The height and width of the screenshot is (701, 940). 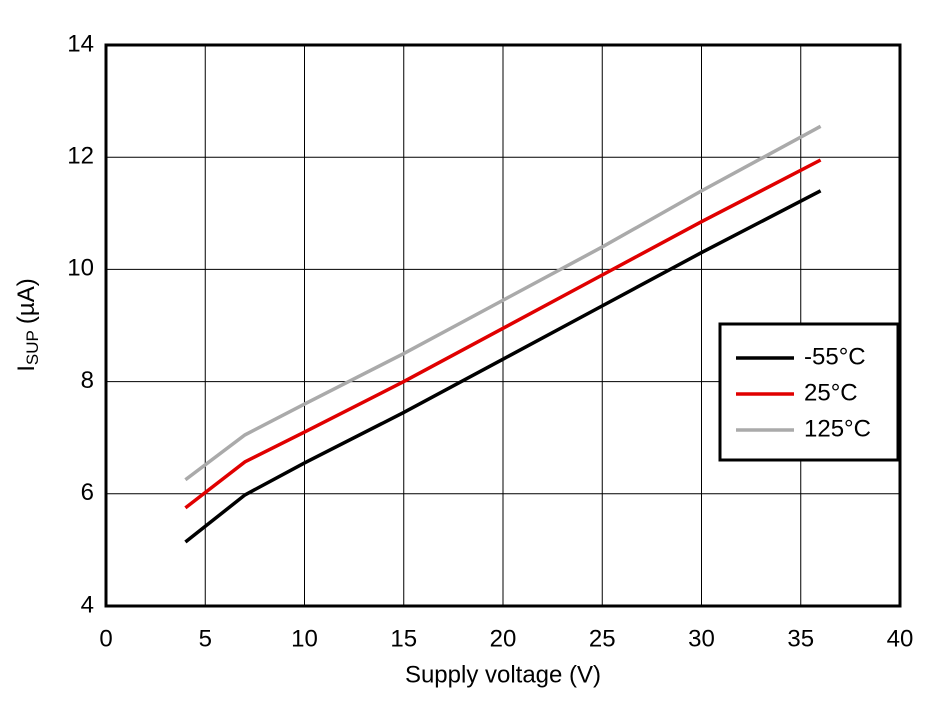 I want to click on x-tick-label: 10, so click(x=304, y=638).